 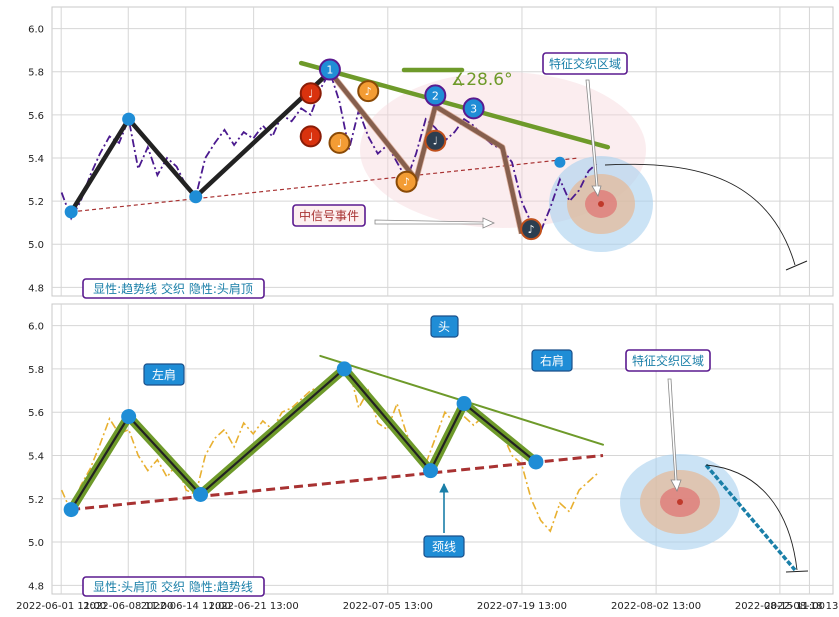 I want to click on x-tick-label: 2022-08-15 11:00, so click(x=780, y=606).